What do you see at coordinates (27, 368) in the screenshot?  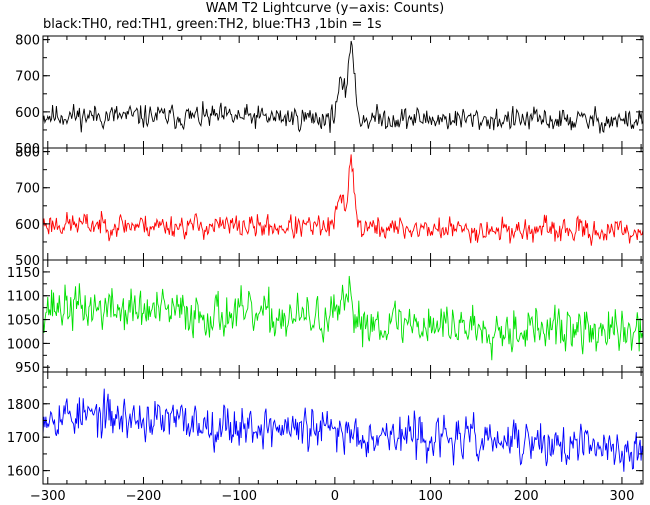 I see `y-tick-label: 950` at bounding box center [27, 368].